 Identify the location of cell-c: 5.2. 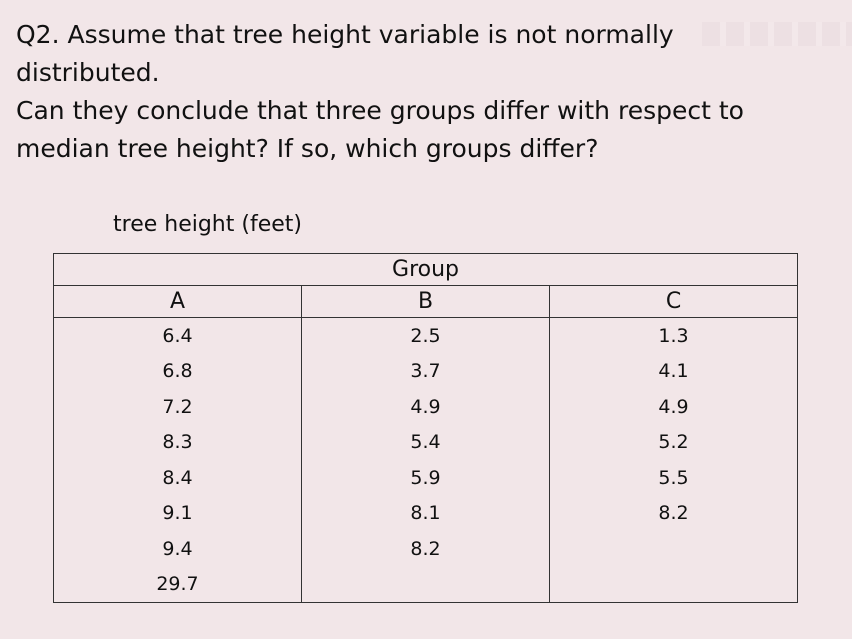
(673, 442).